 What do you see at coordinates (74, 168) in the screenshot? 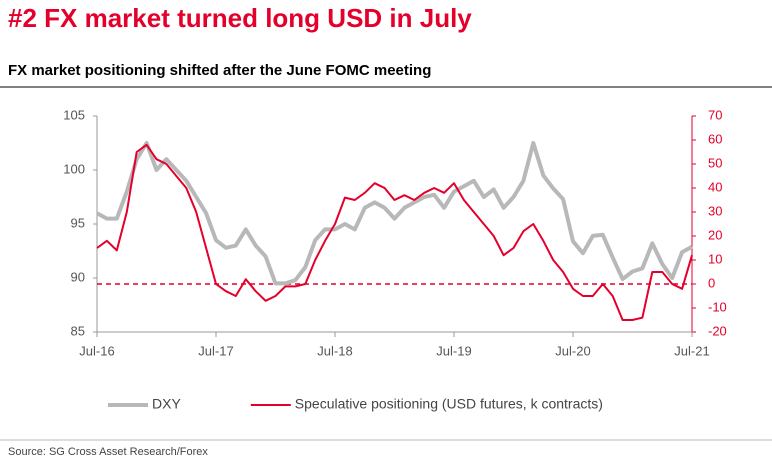
I see `y-tick-label: 100` at bounding box center [74, 168].